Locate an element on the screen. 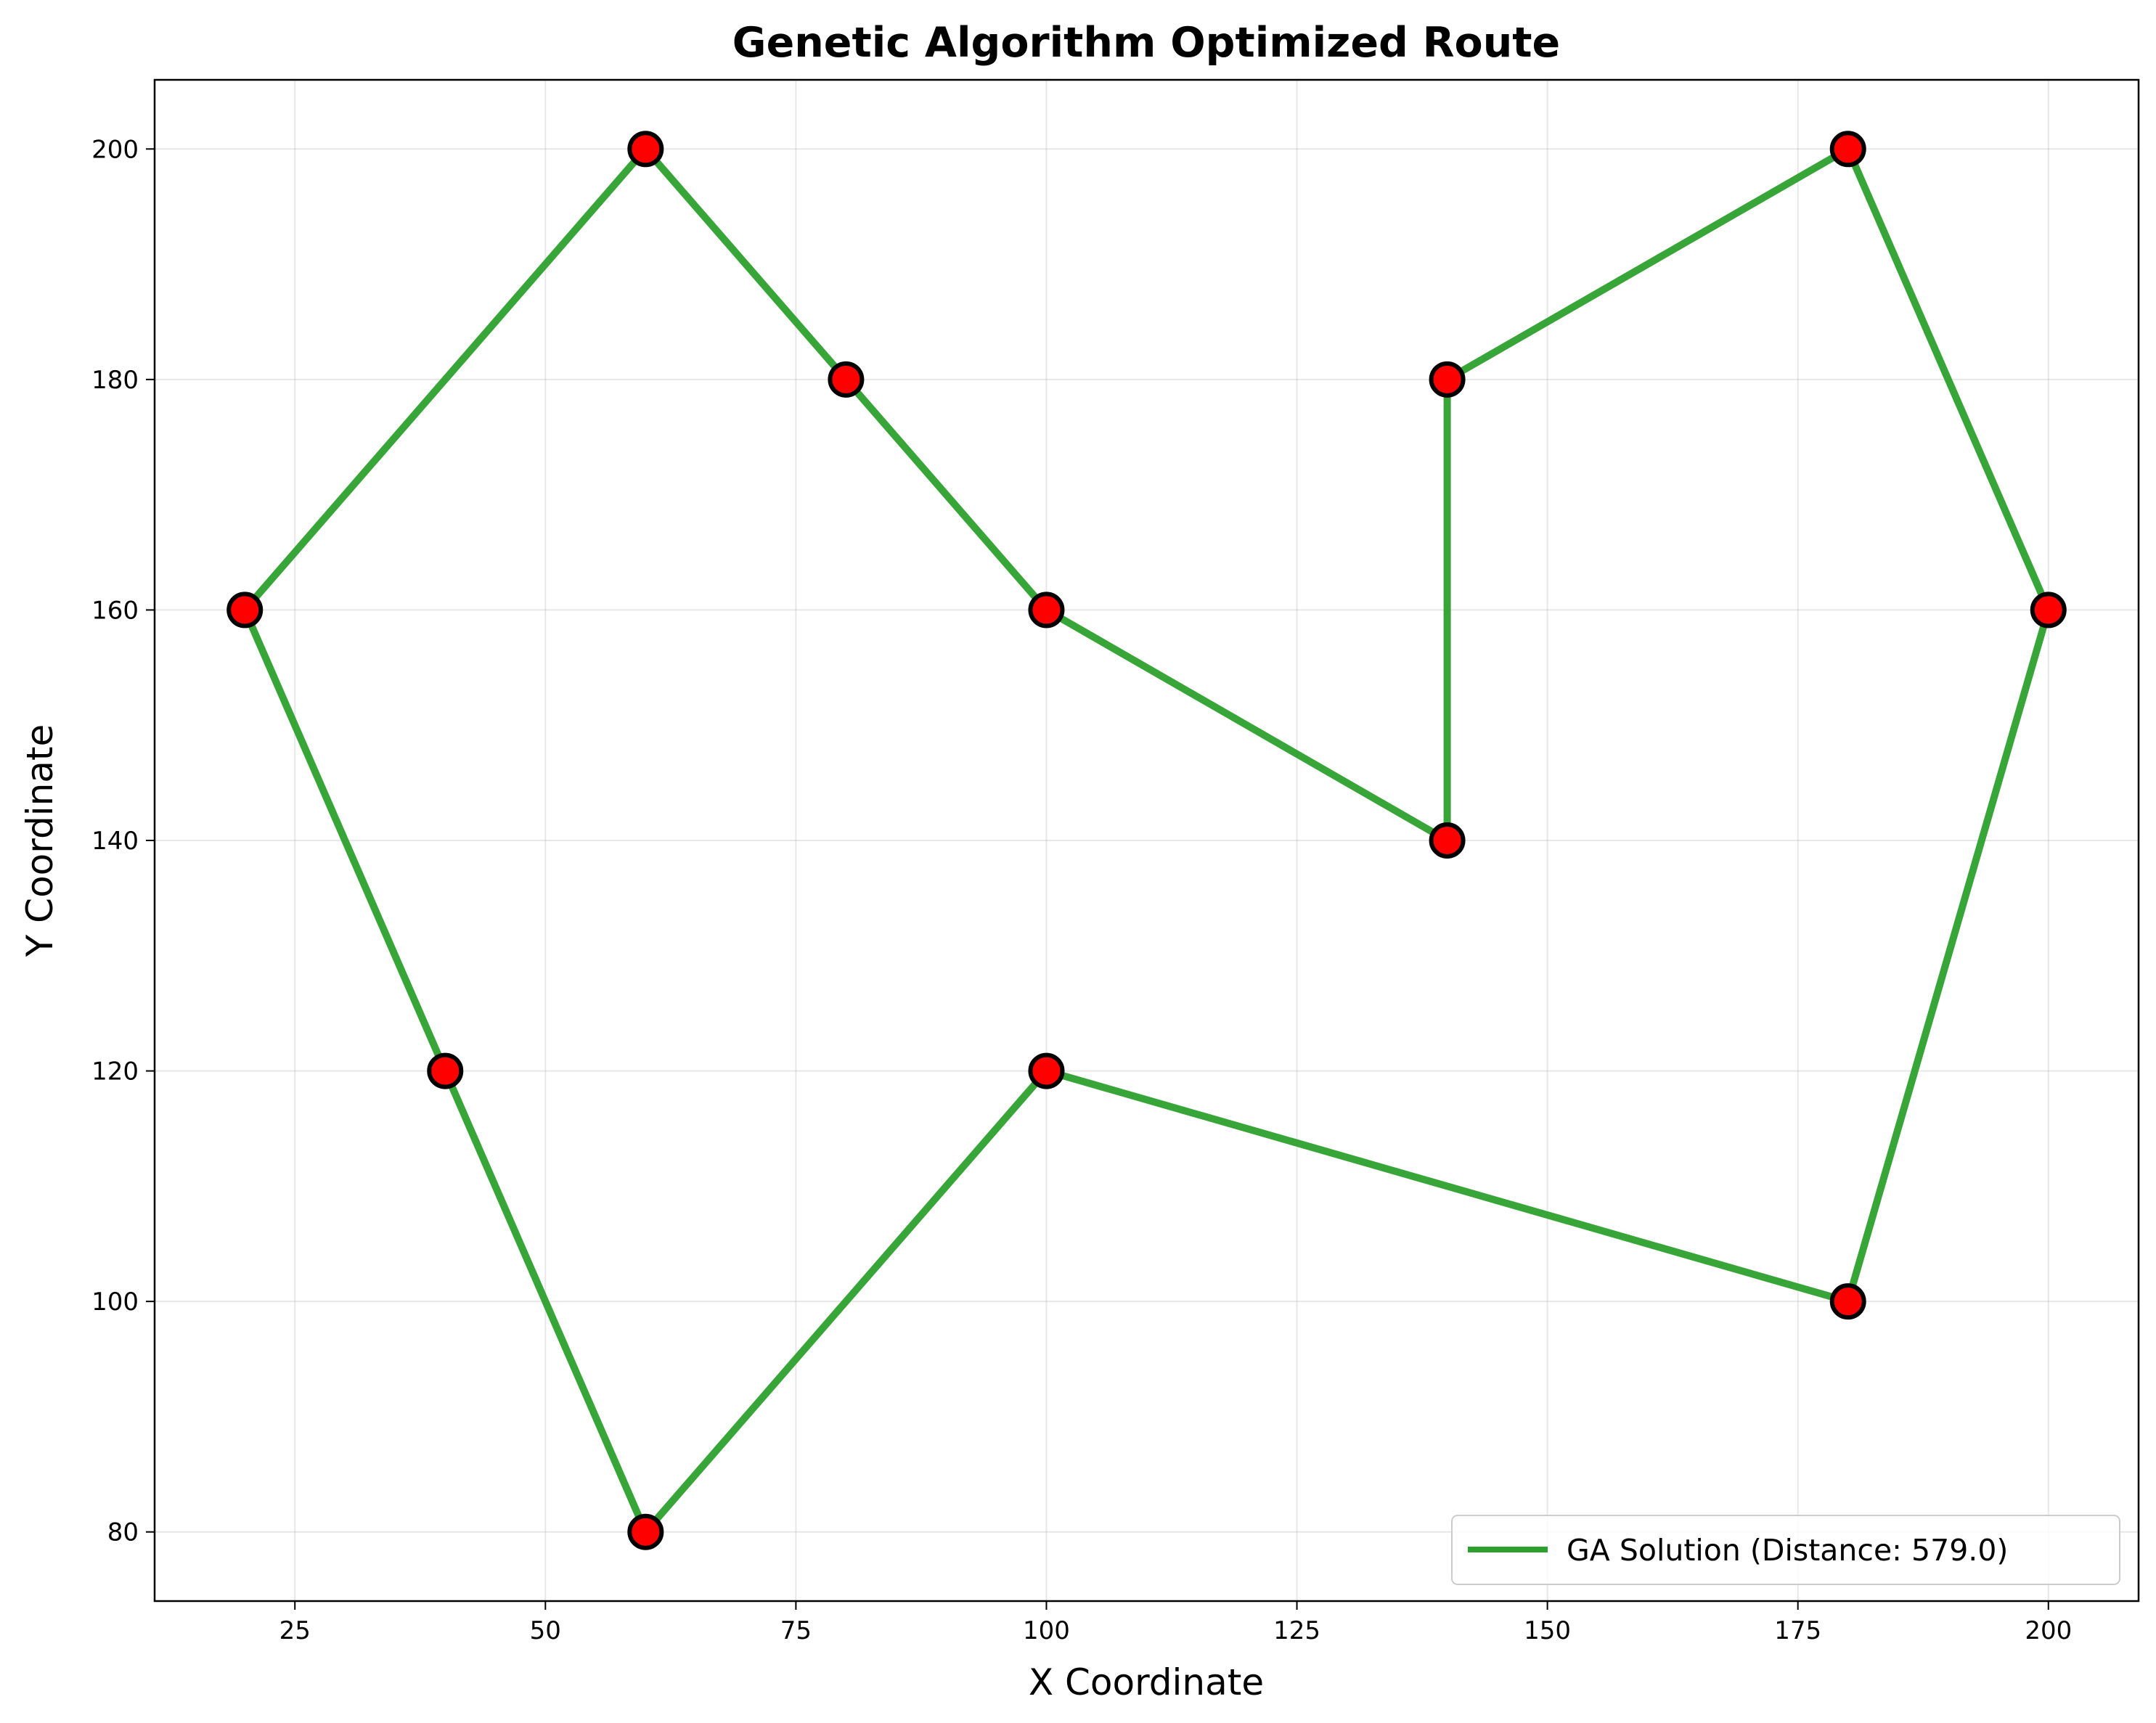 The width and height of the screenshot is (2156, 1723). legend-box is located at coordinates (1786, 1550).